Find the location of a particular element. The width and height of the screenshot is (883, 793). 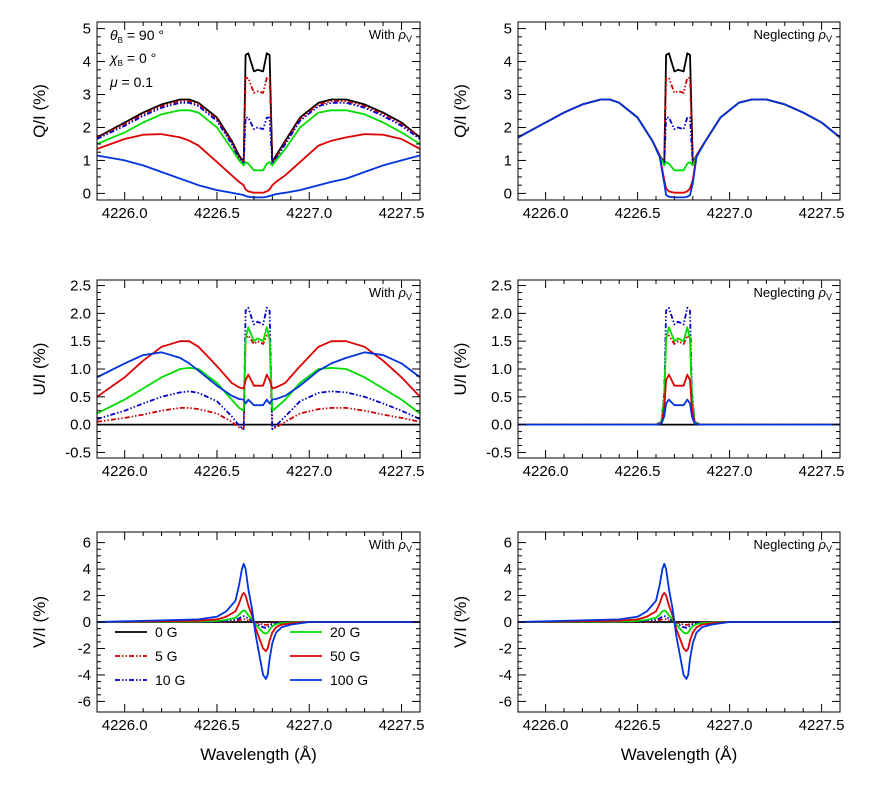

legend-label: 5 G is located at coordinates (166, 656).